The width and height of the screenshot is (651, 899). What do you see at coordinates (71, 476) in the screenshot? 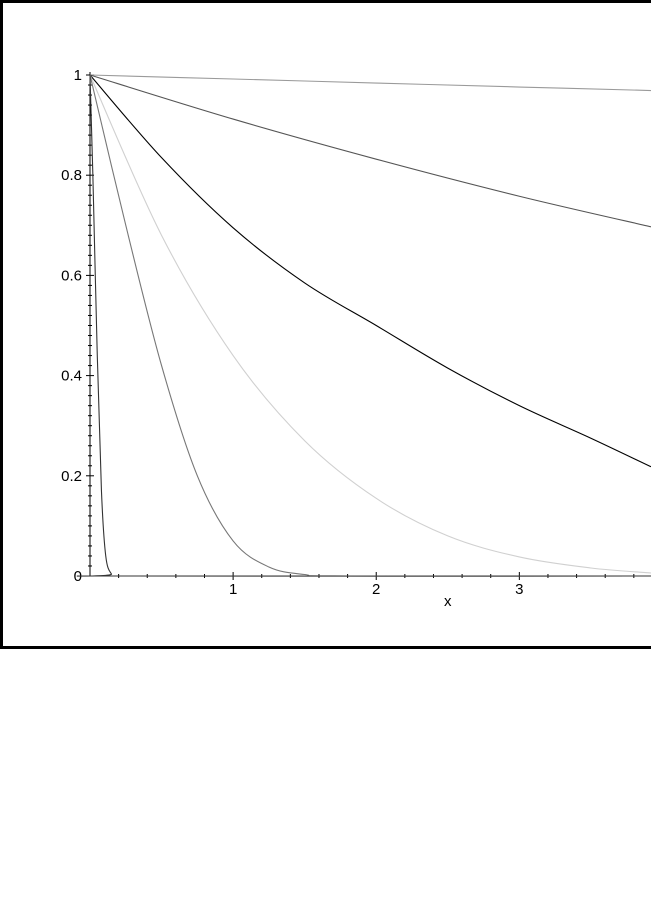
I see `y-tick-label: 0.2` at bounding box center [71, 476].